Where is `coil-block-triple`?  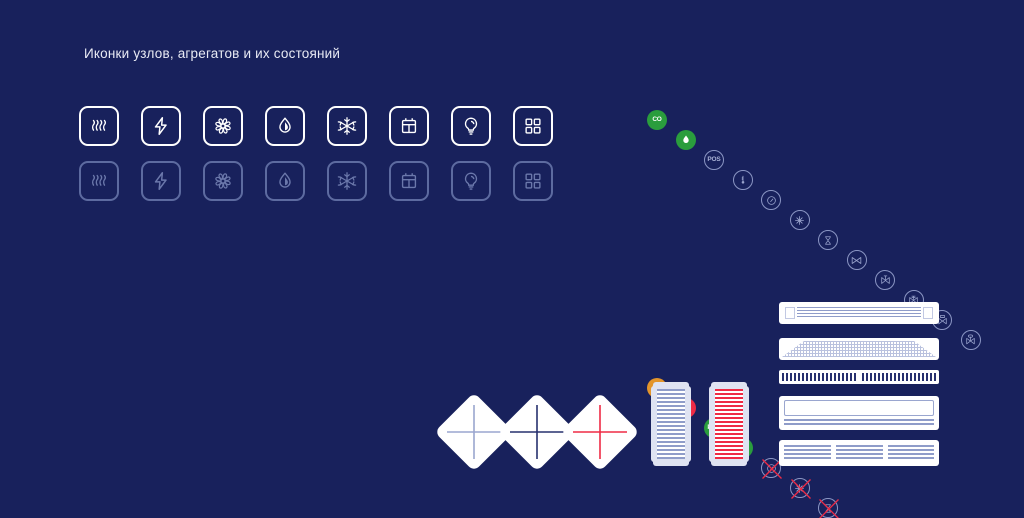
coil-block-triple is located at coordinates (859, 453).